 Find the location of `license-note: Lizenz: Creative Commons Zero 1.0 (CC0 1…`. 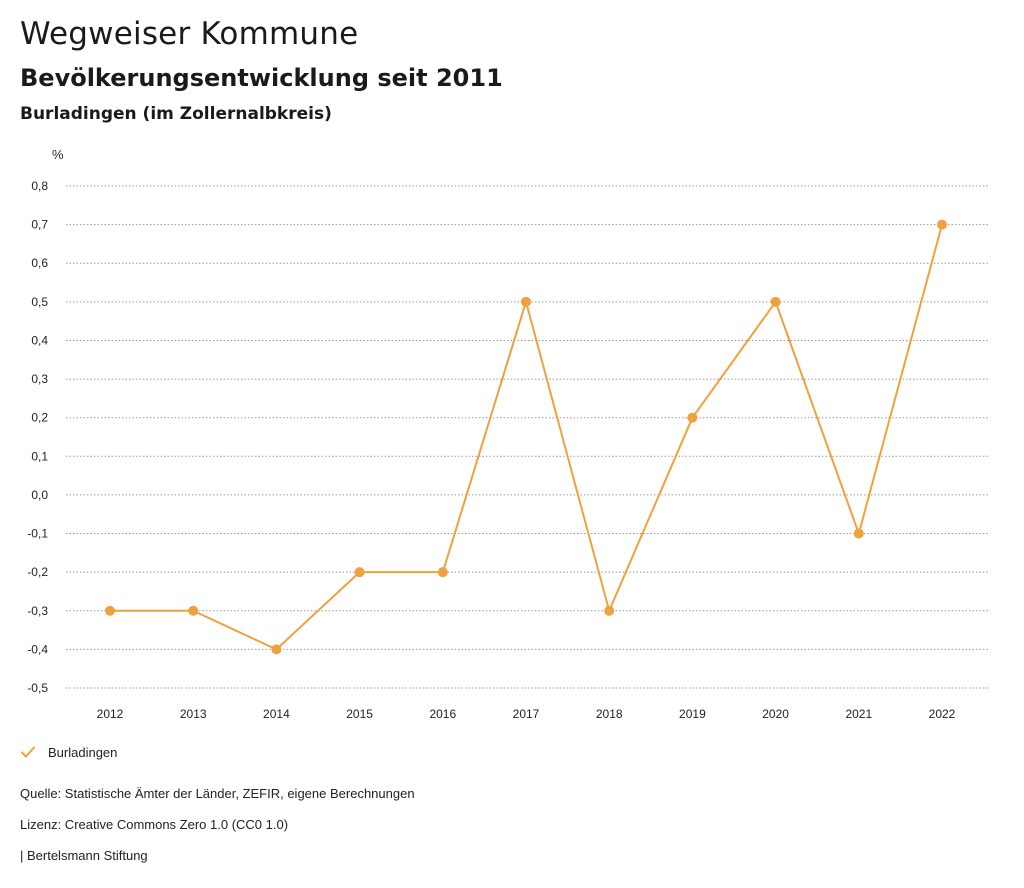

license-note: Lizenz: Creative Commons Zero 1.0 (CC0 1… is located at coordinates (154, 824).